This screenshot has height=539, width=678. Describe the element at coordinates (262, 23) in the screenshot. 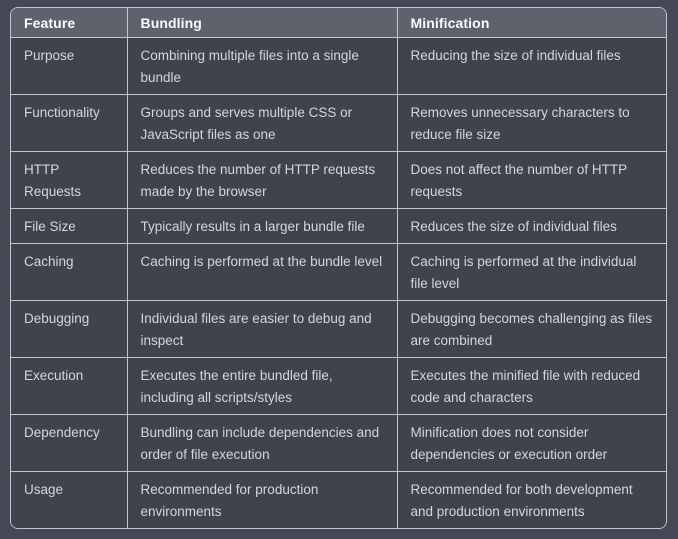

I see `column-header-bundling: Bundling` at that location.